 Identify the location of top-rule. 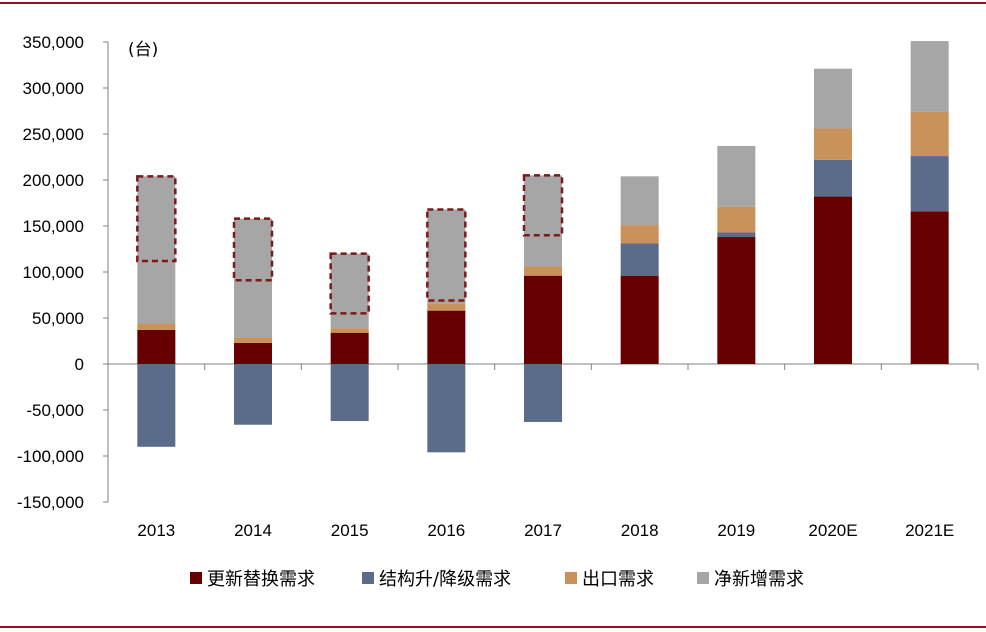
(493, 3).